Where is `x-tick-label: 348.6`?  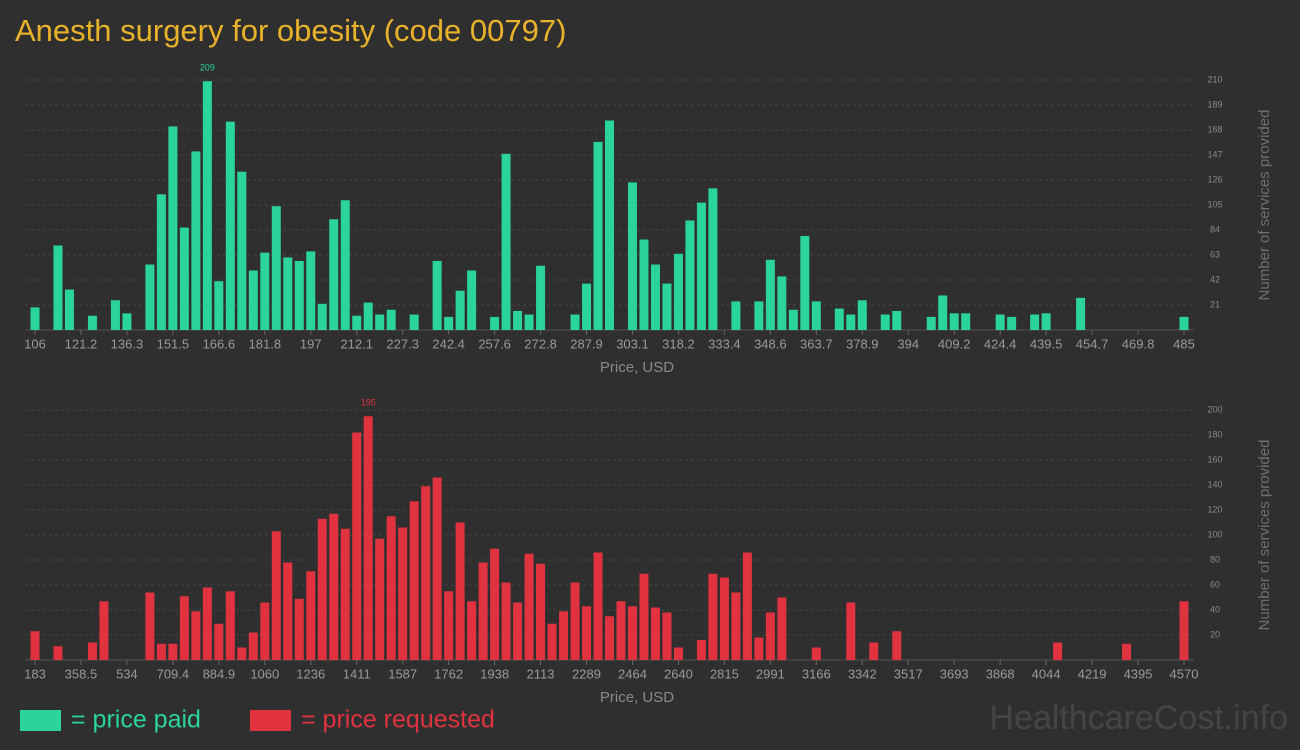
x-tick-label: 348.6 is located at coordinates (770, 343).